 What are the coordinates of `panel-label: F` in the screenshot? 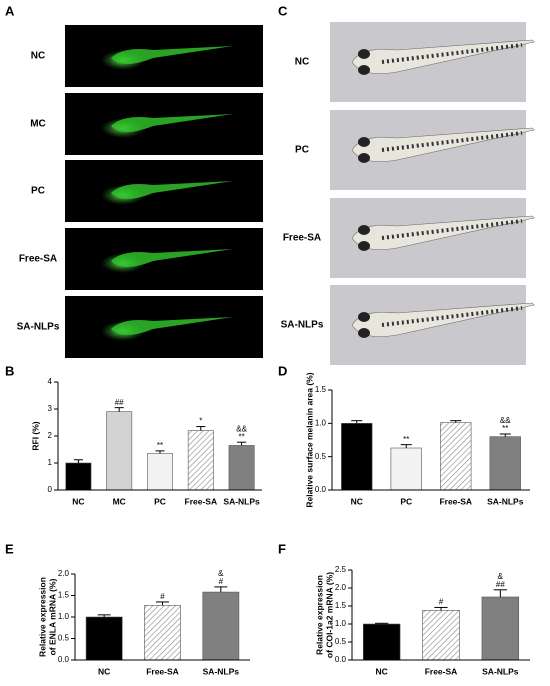 It's located at (282, 548).